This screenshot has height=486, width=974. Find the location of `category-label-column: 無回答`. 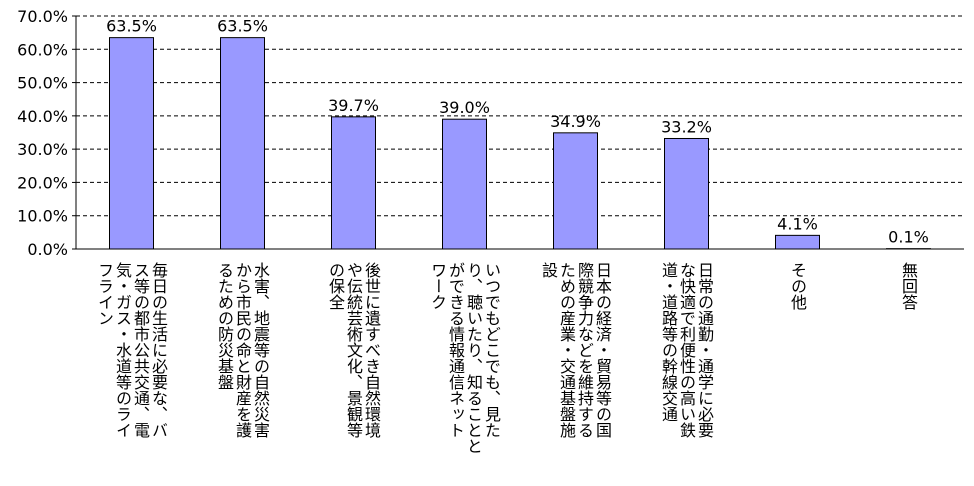

category-label-column: 無回答 is located at coordinates (908, 286).